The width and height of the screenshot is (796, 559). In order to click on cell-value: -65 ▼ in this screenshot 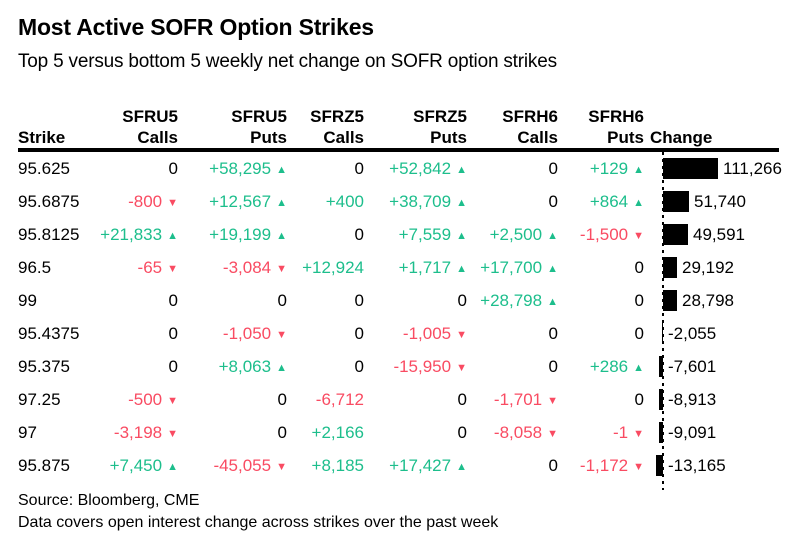, I will do `click(133, 268)`.